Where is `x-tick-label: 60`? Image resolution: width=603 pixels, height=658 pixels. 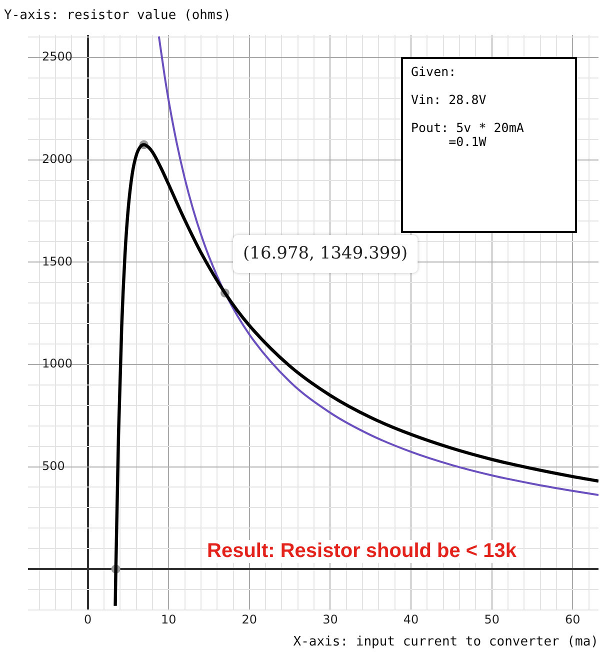
x-tick-label: 60 is located at coordinates (572, 619).